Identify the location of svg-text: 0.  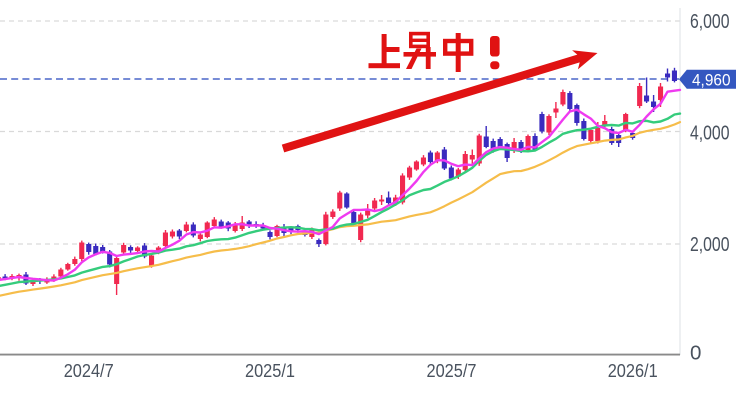
(695, 353).